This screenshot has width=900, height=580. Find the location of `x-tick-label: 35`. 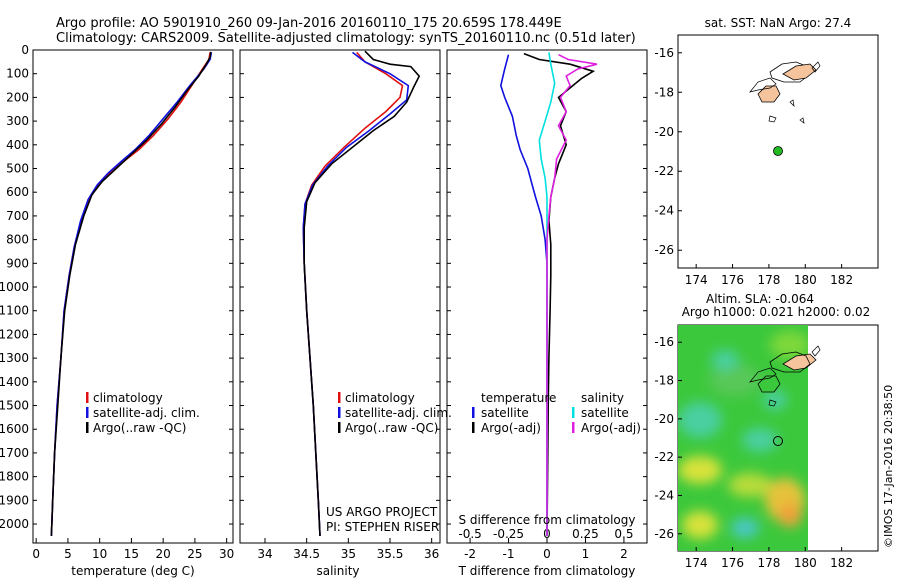

x-tick-label: 35 is located at coordinates (348, 554).